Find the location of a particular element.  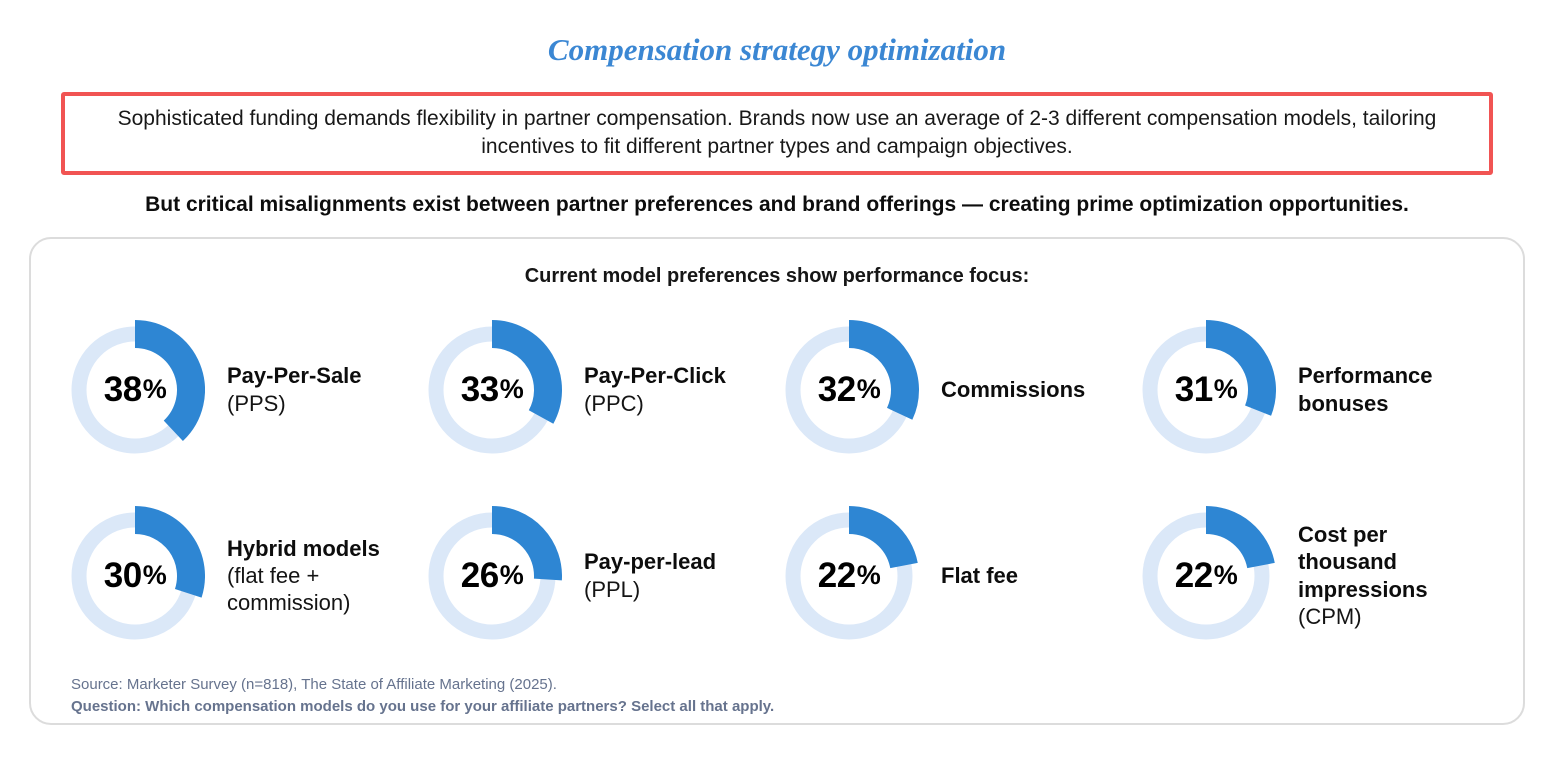

donut-label-main: Cost per thousand impressions is located at coordinates (1363, 562).